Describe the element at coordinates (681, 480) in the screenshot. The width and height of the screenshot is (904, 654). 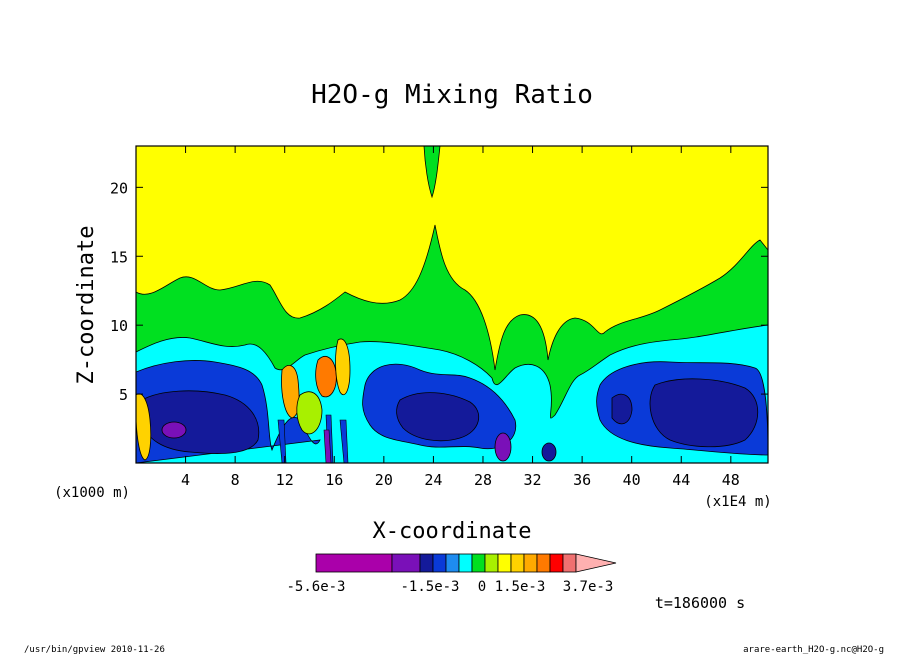
I see `x-tick-label: 44` at that location.